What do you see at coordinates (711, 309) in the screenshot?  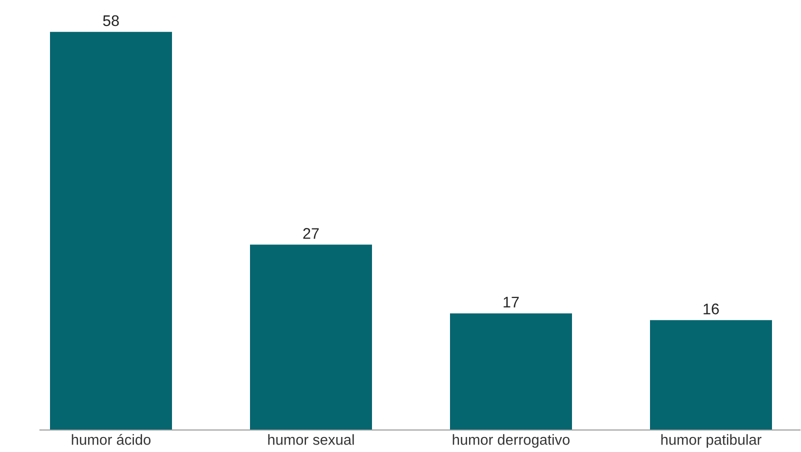 I see `data-label: 16` at bounding box center [711, 309].